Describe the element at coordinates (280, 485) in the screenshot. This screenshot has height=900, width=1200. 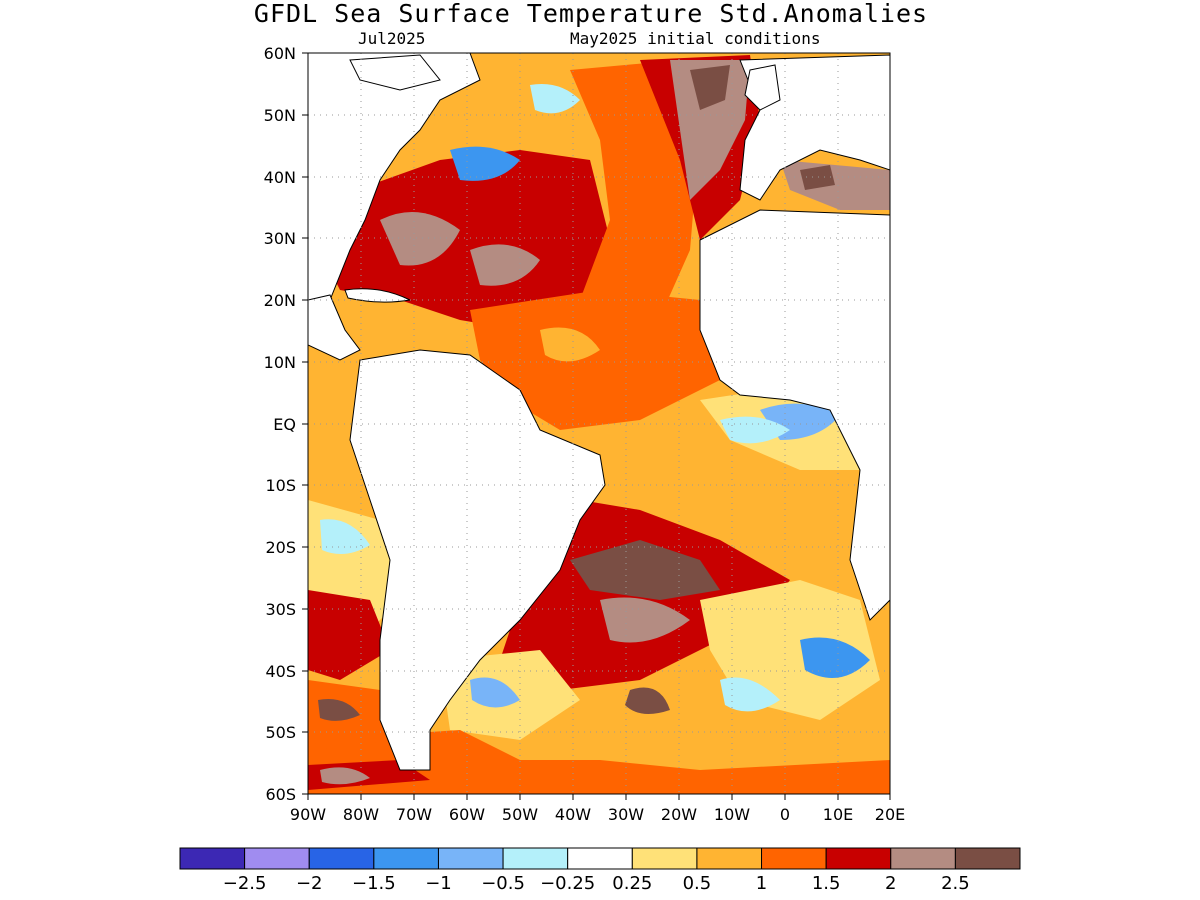
I see `lat-label-10s: 10S` at that location.